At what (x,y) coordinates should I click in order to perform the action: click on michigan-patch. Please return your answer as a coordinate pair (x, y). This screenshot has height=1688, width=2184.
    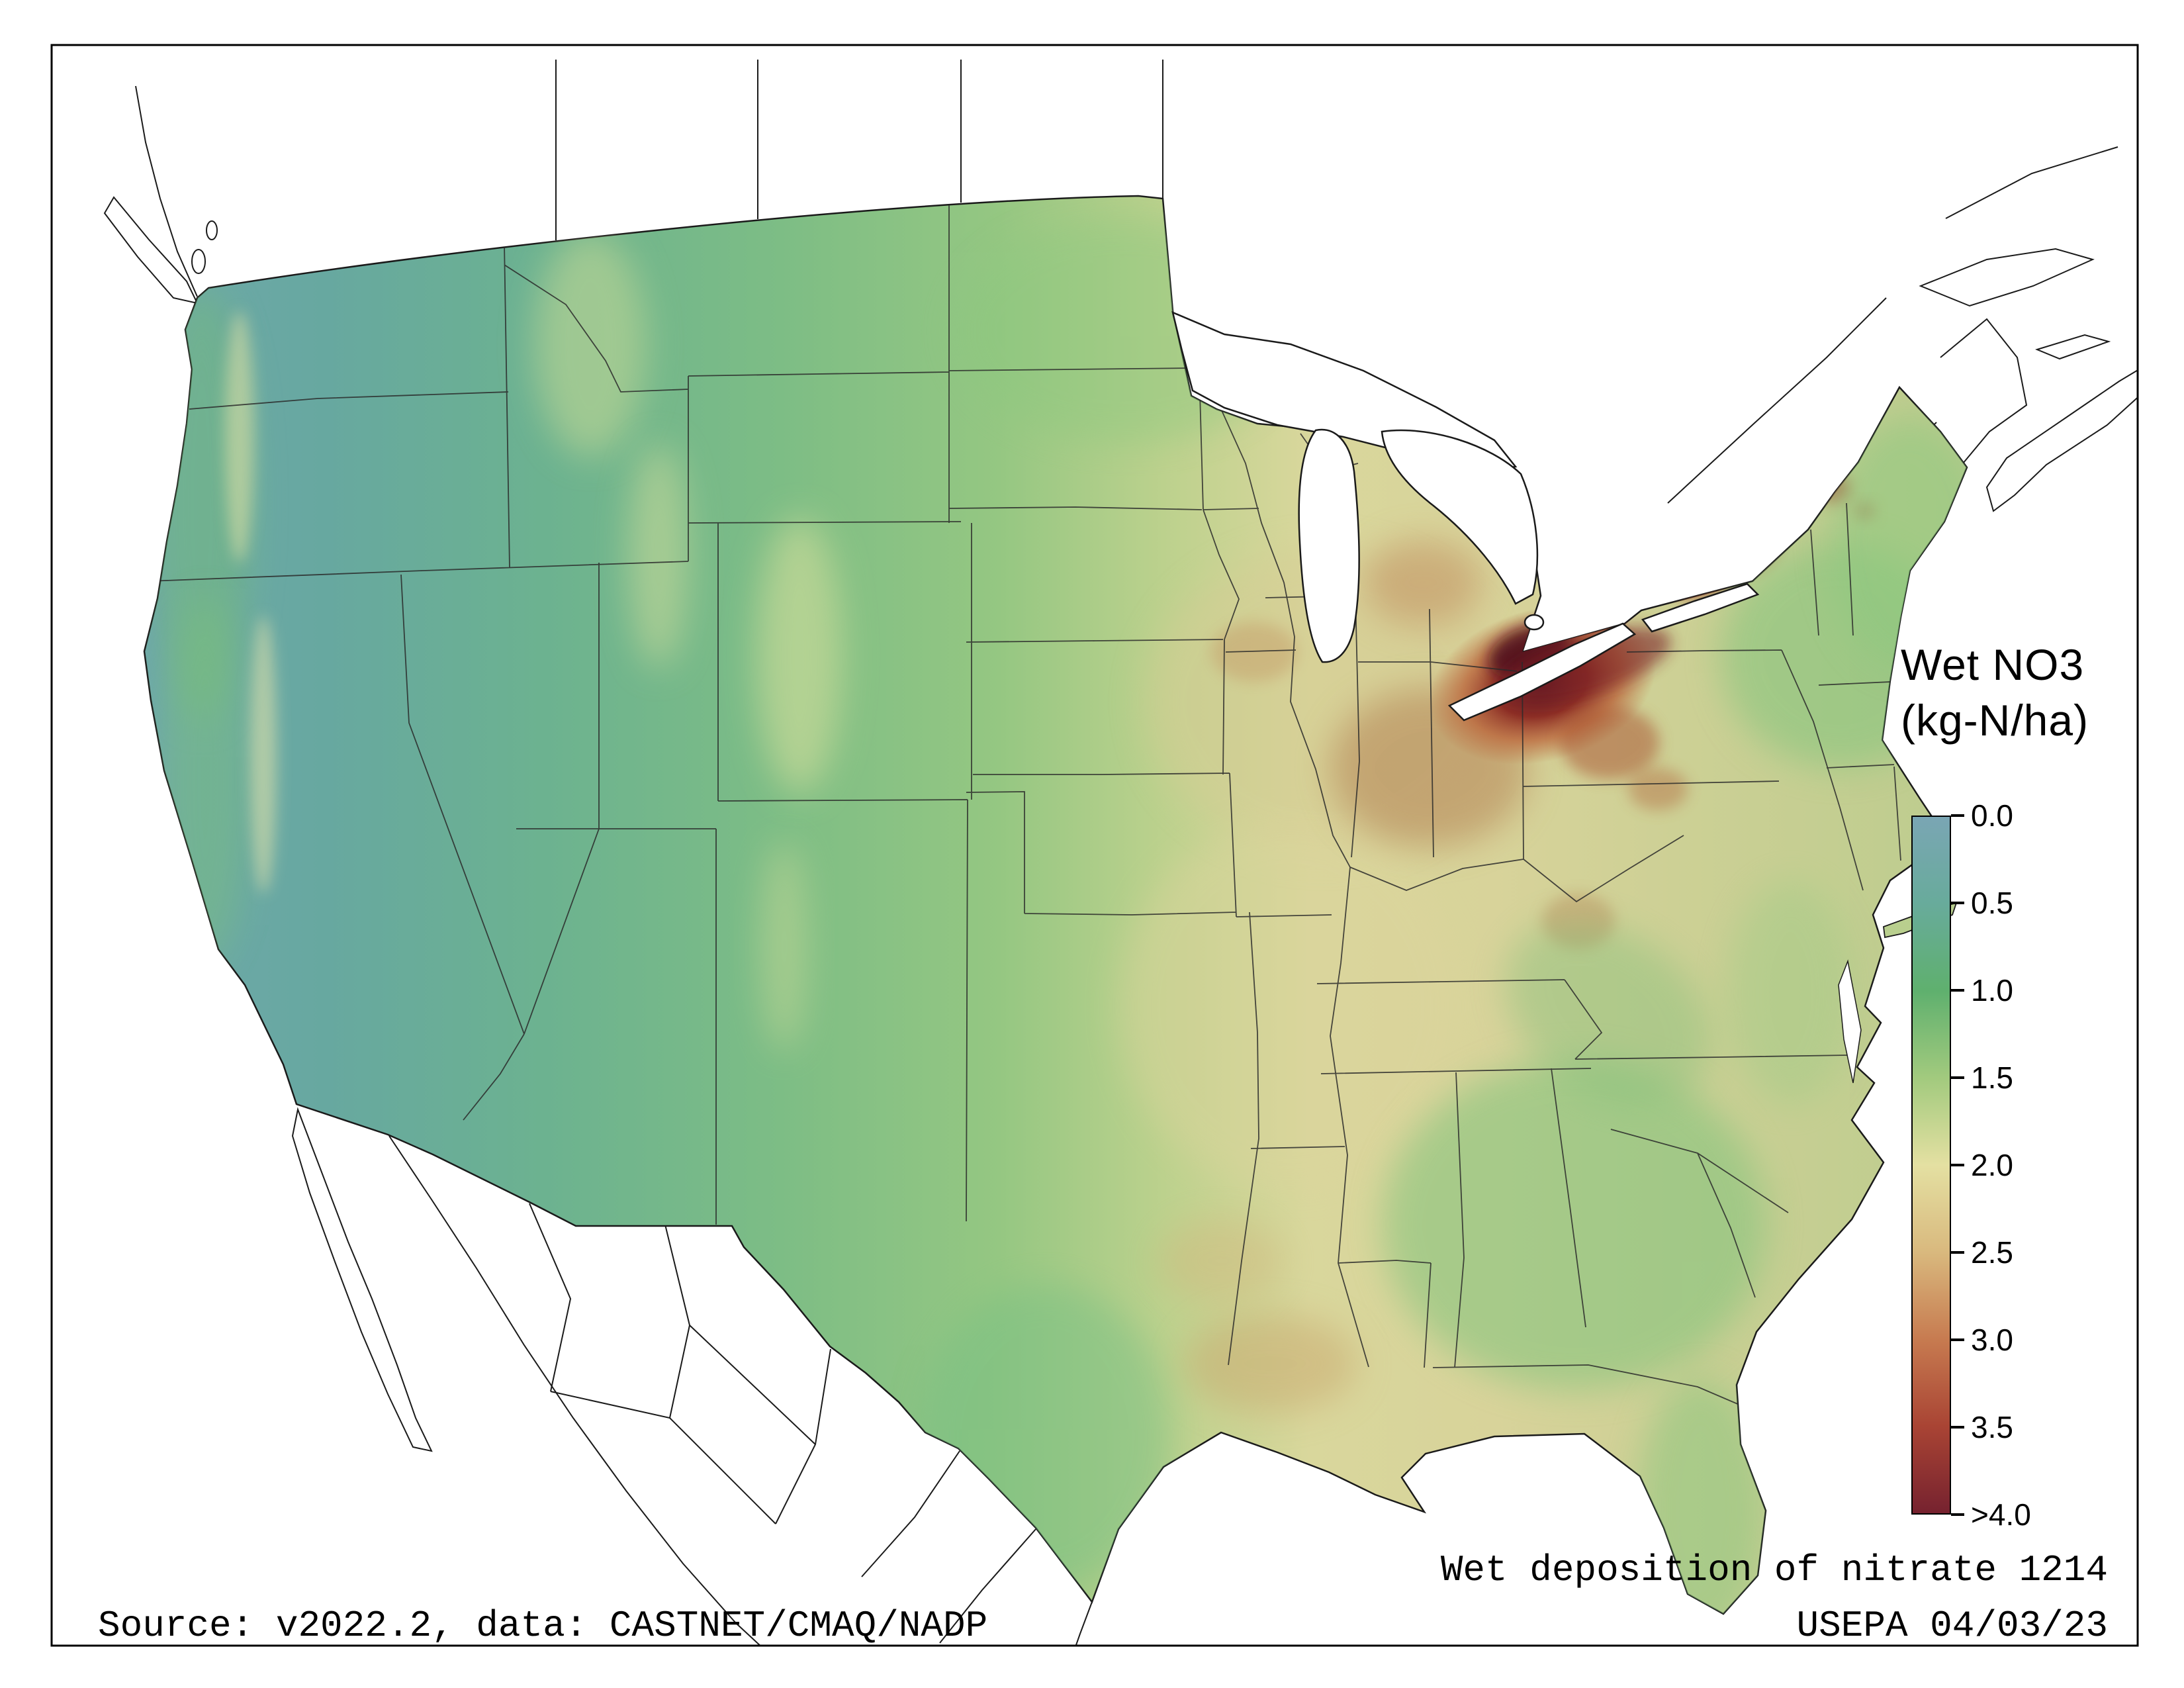
    Looking at the image, I should click on (1422, 582).